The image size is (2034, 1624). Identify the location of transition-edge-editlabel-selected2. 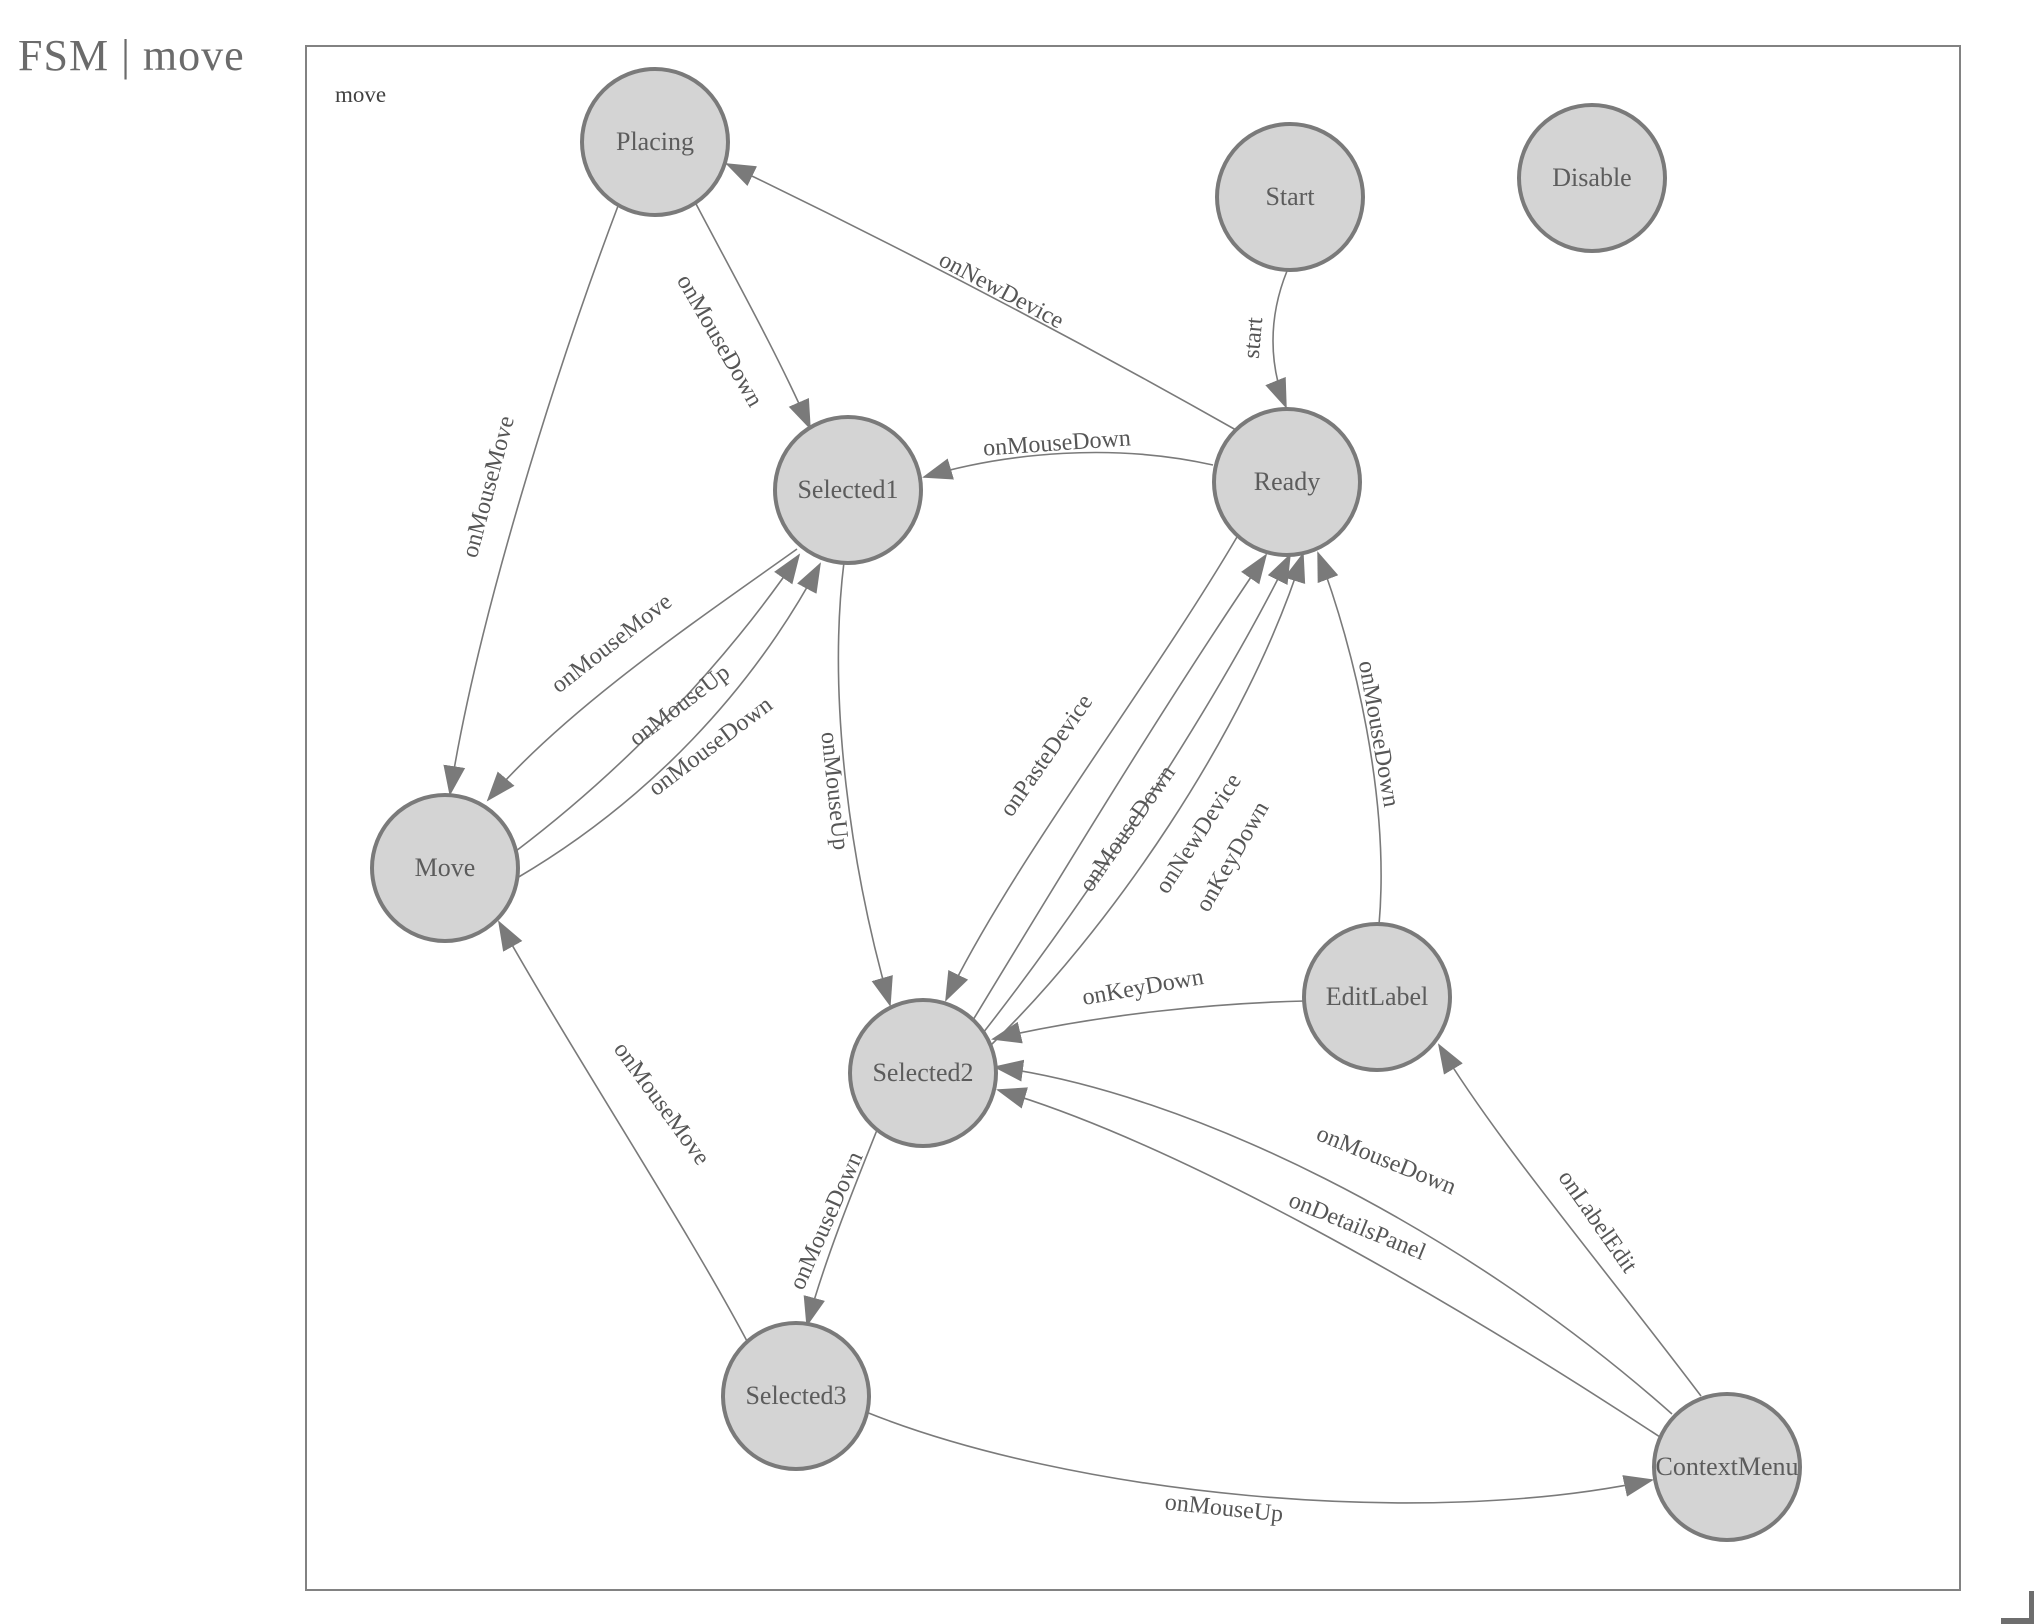
(1148, 1022).